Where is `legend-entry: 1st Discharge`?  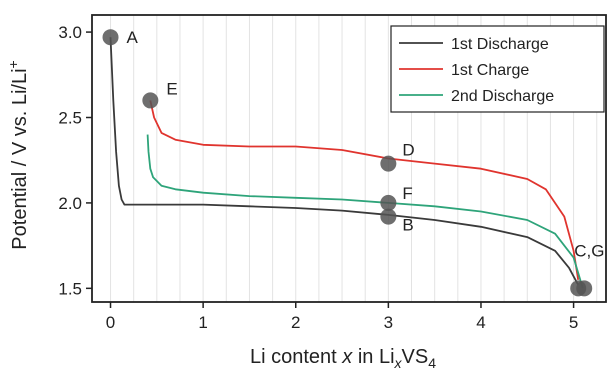 legend-entry: 1st Discharge is located at coordinates (500, 44).